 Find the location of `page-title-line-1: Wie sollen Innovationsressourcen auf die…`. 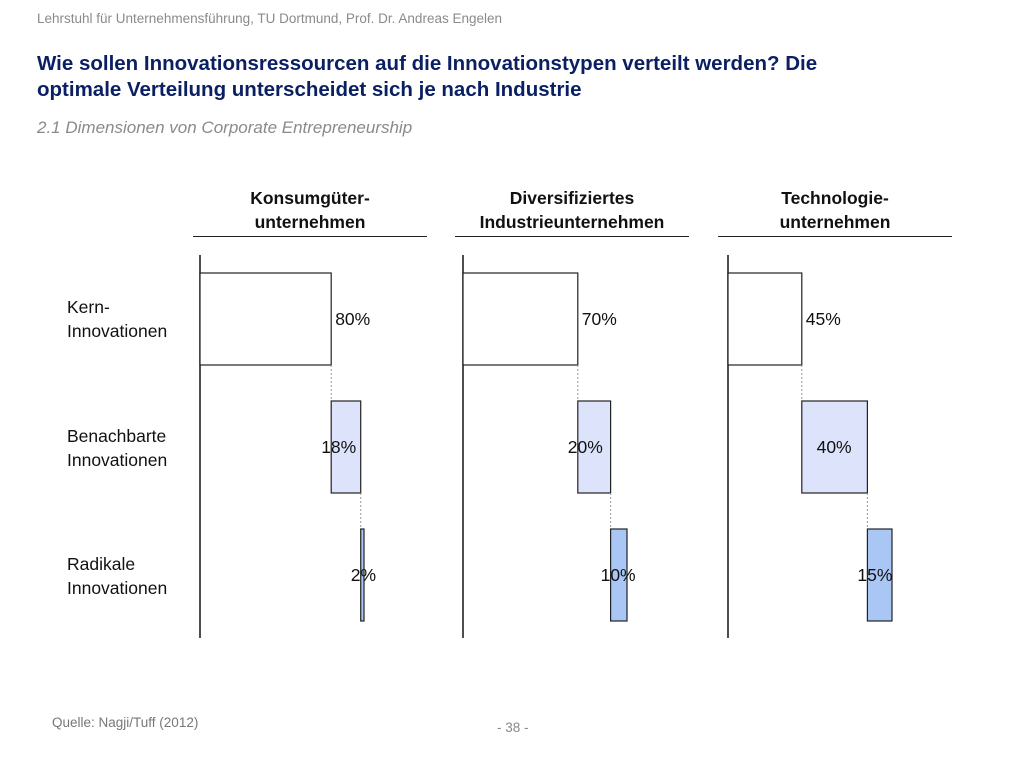

page-title-line-1: Wie sollen Innovationsressourcen auf die… is located at coordinates (427, 63).